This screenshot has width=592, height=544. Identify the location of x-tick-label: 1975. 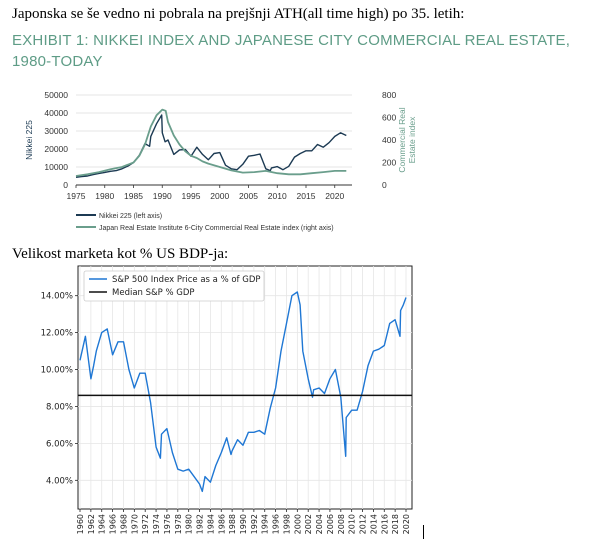
(76, 196).